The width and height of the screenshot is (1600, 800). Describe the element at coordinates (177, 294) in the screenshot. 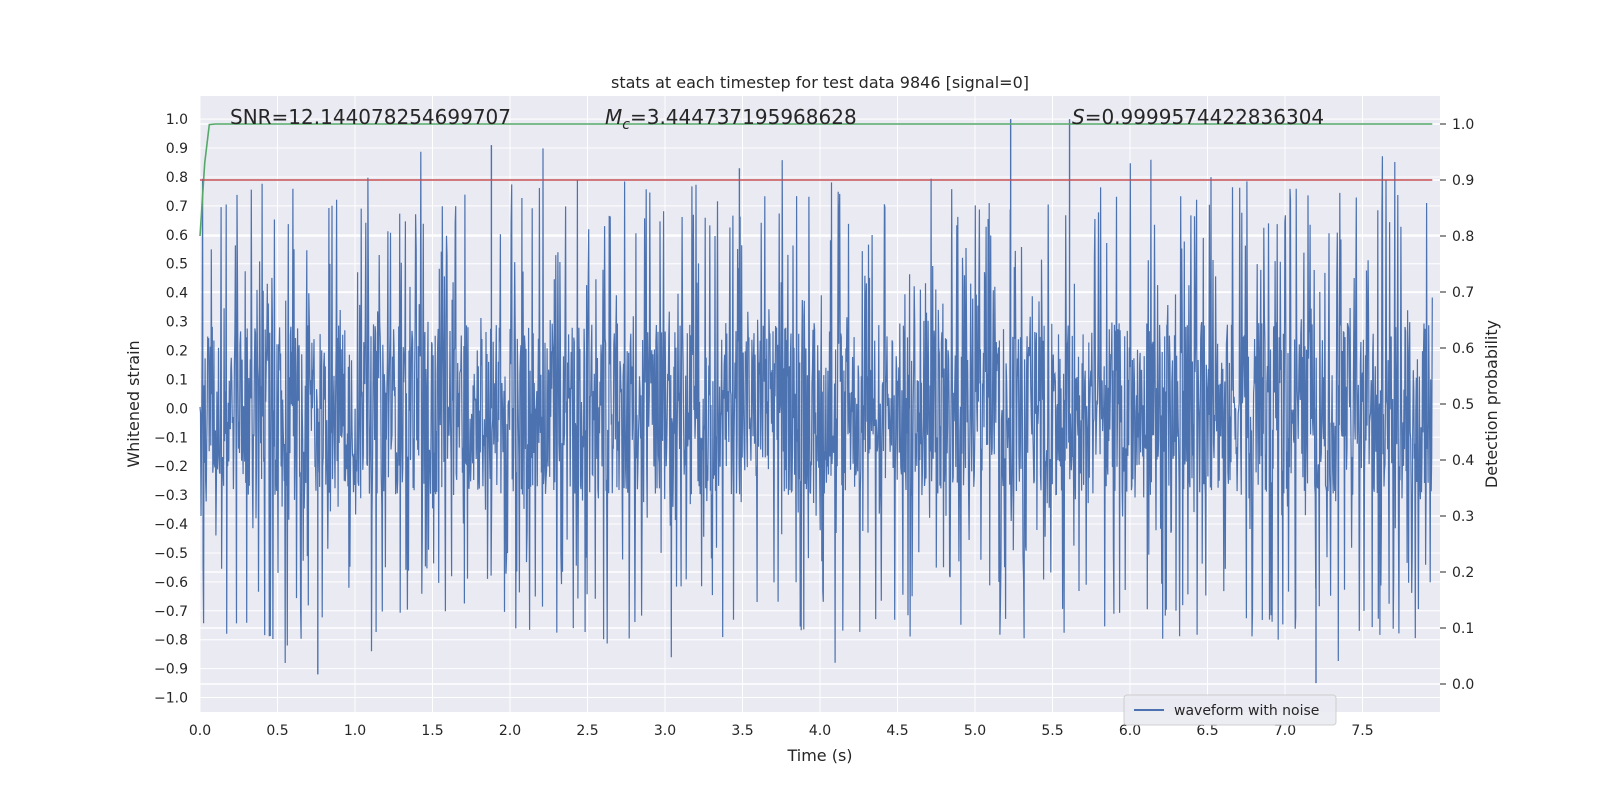

I see `y-tick-label: 0.4` at that location.